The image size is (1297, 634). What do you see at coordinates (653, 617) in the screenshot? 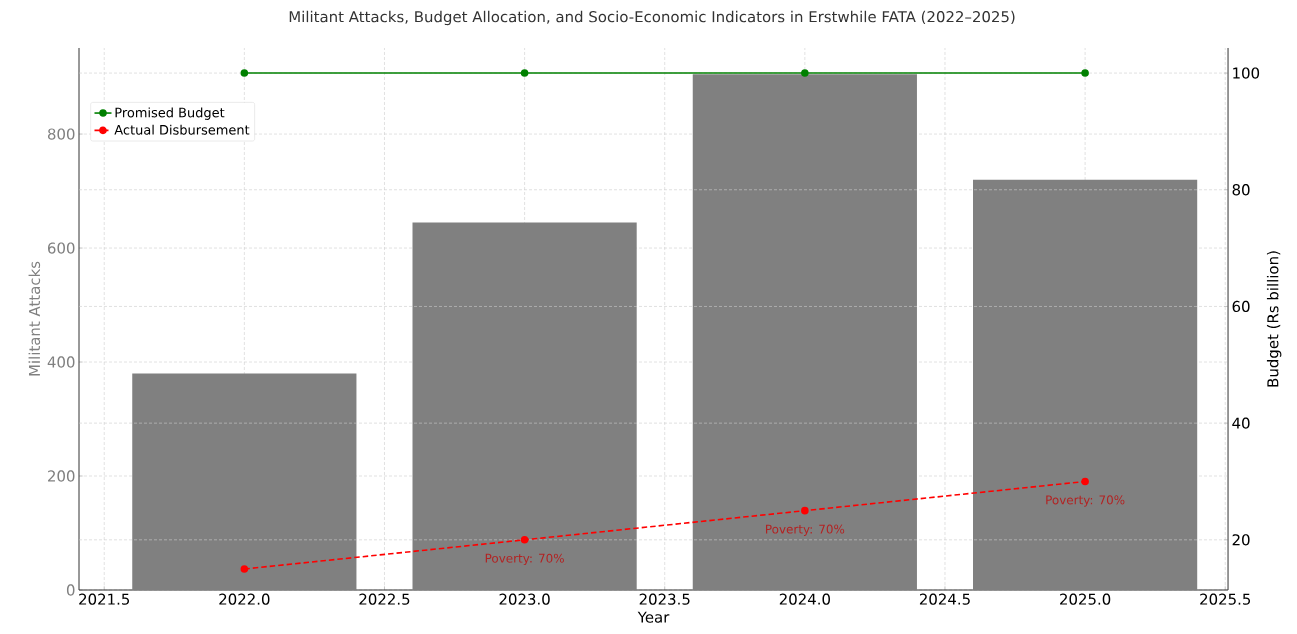
I see `x-axis-title: Year` at bounding box center [653, 617].